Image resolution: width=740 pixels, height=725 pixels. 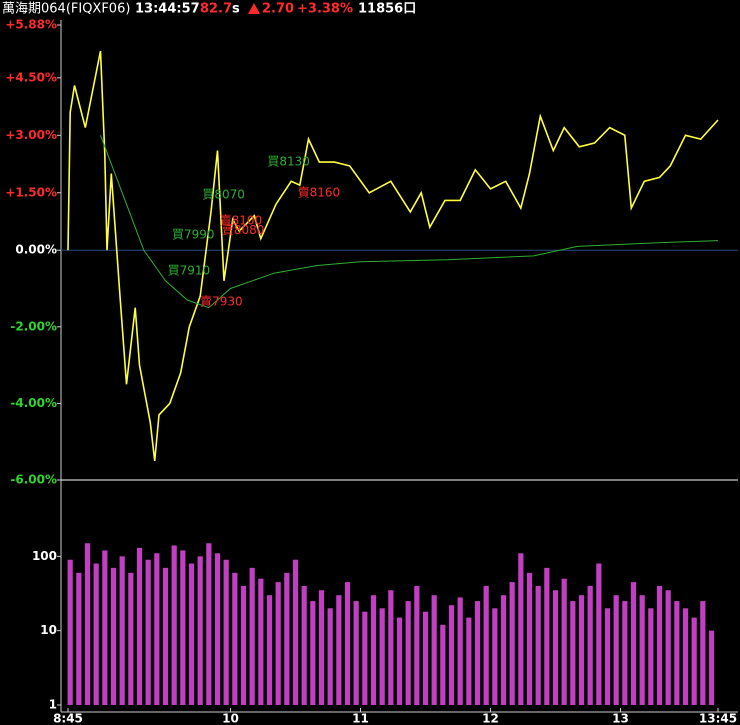 What do you see at coordinates (223, 195) in the screenshot?
I see `annotation: 買8070` at bounding box center [223, 195].